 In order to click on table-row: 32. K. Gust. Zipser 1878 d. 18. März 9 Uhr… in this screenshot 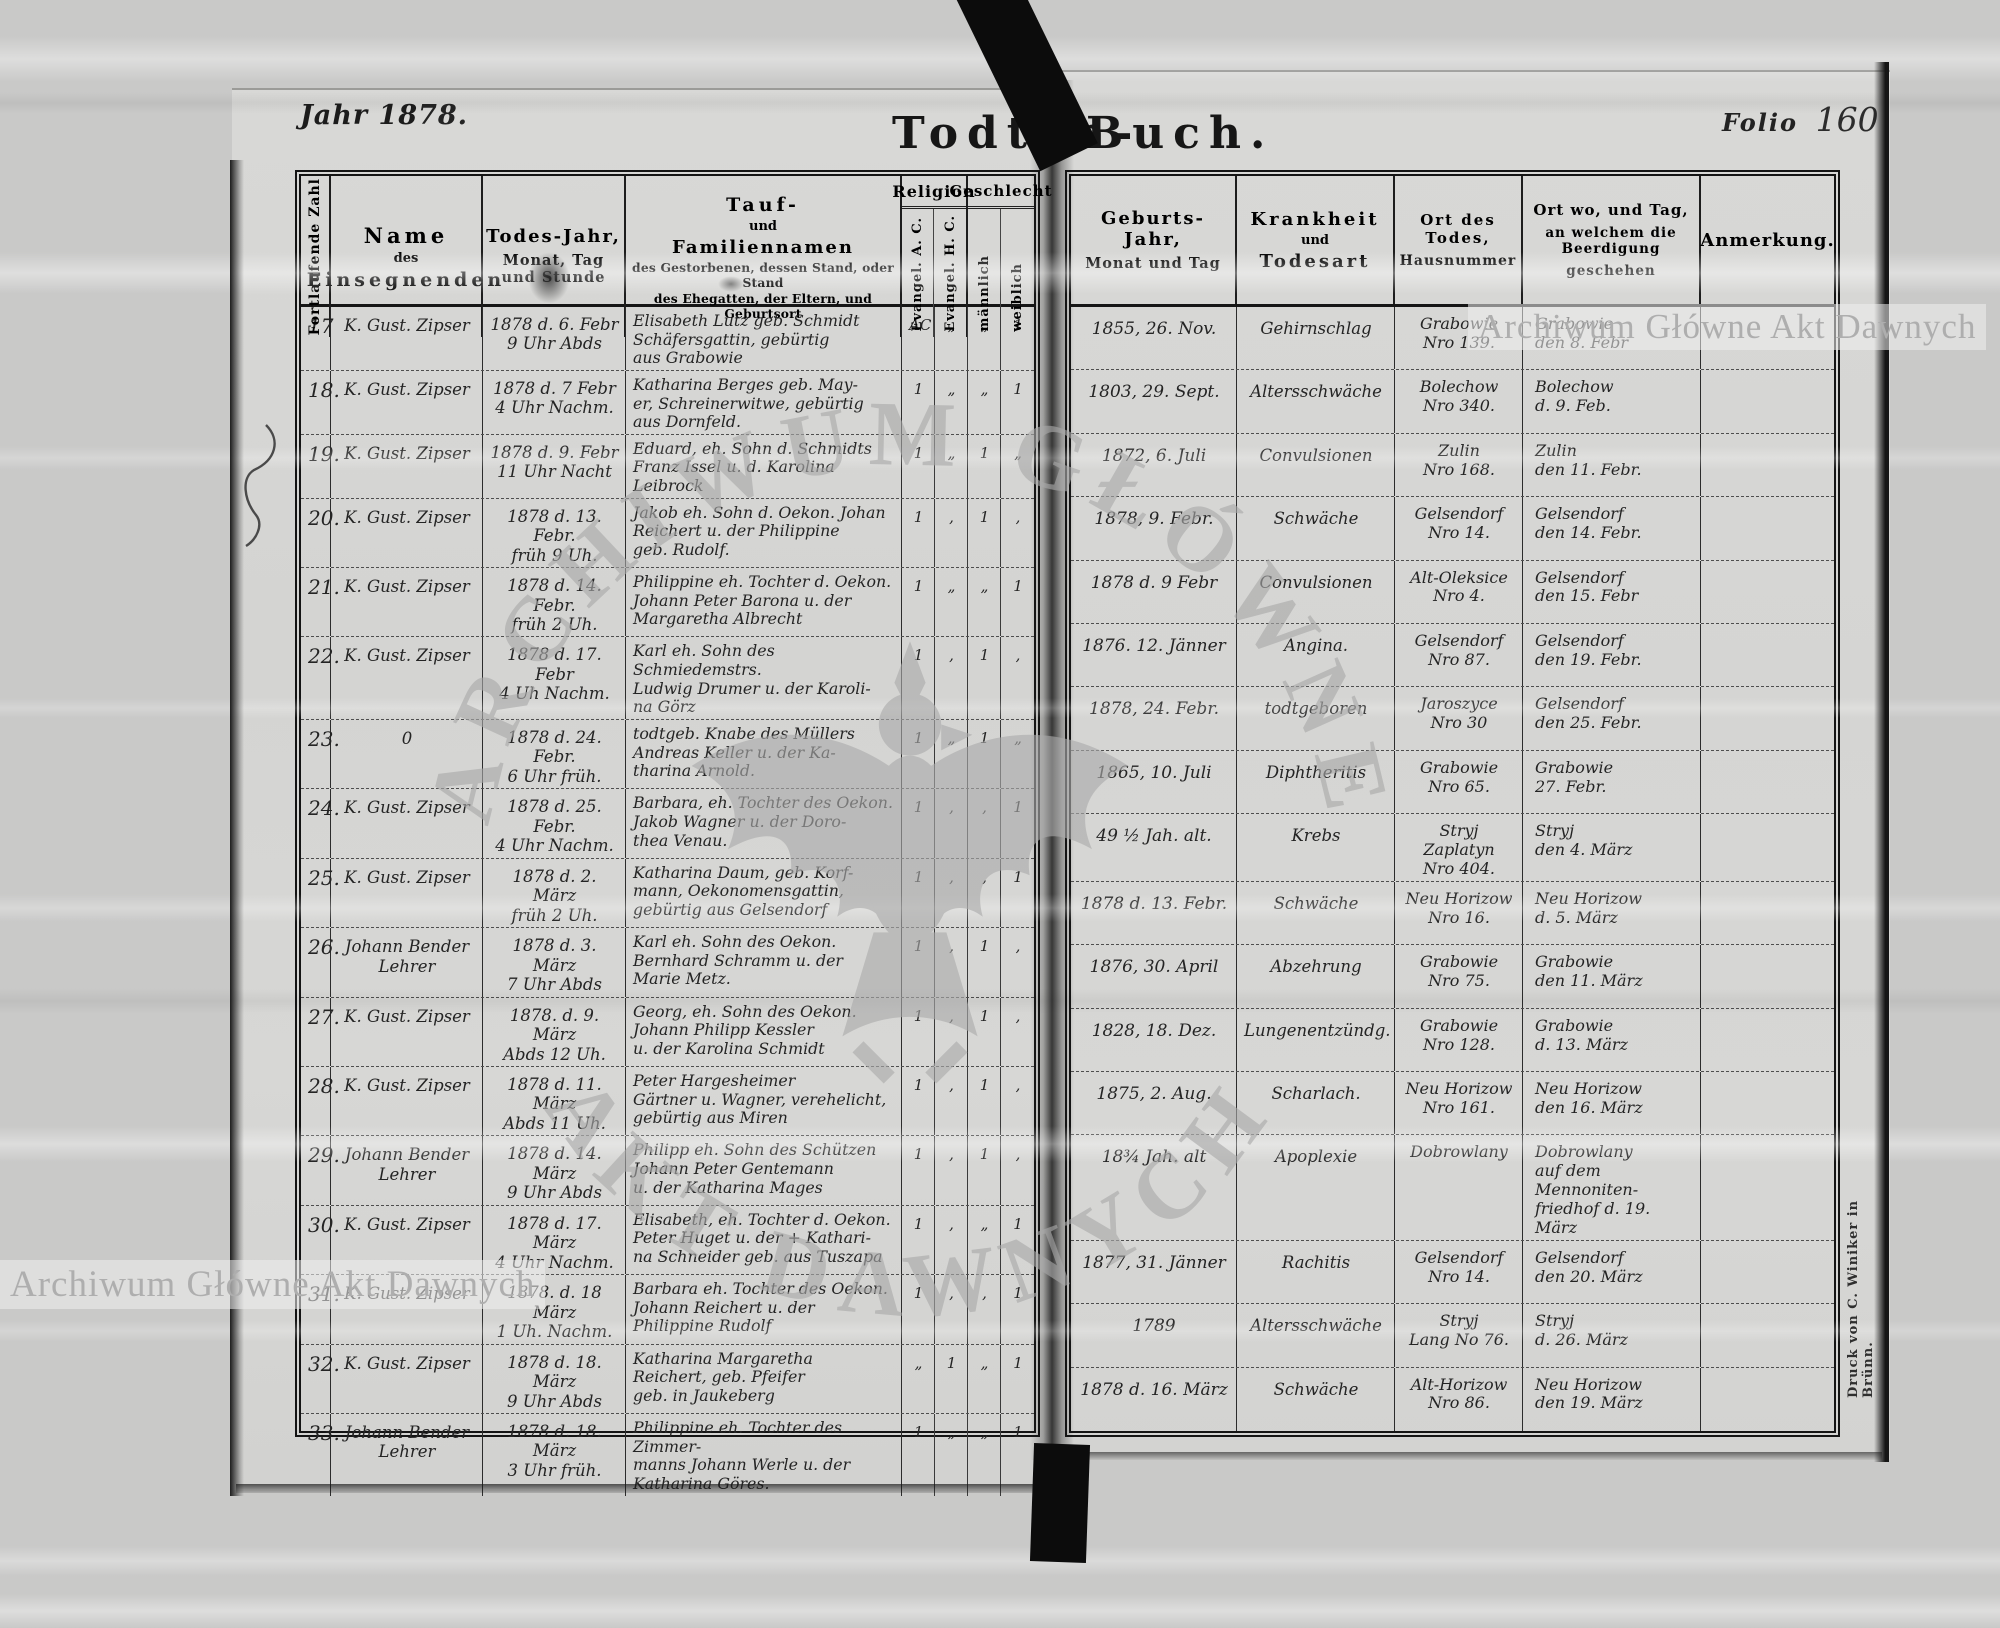, I will do `click(667, 1379)`.